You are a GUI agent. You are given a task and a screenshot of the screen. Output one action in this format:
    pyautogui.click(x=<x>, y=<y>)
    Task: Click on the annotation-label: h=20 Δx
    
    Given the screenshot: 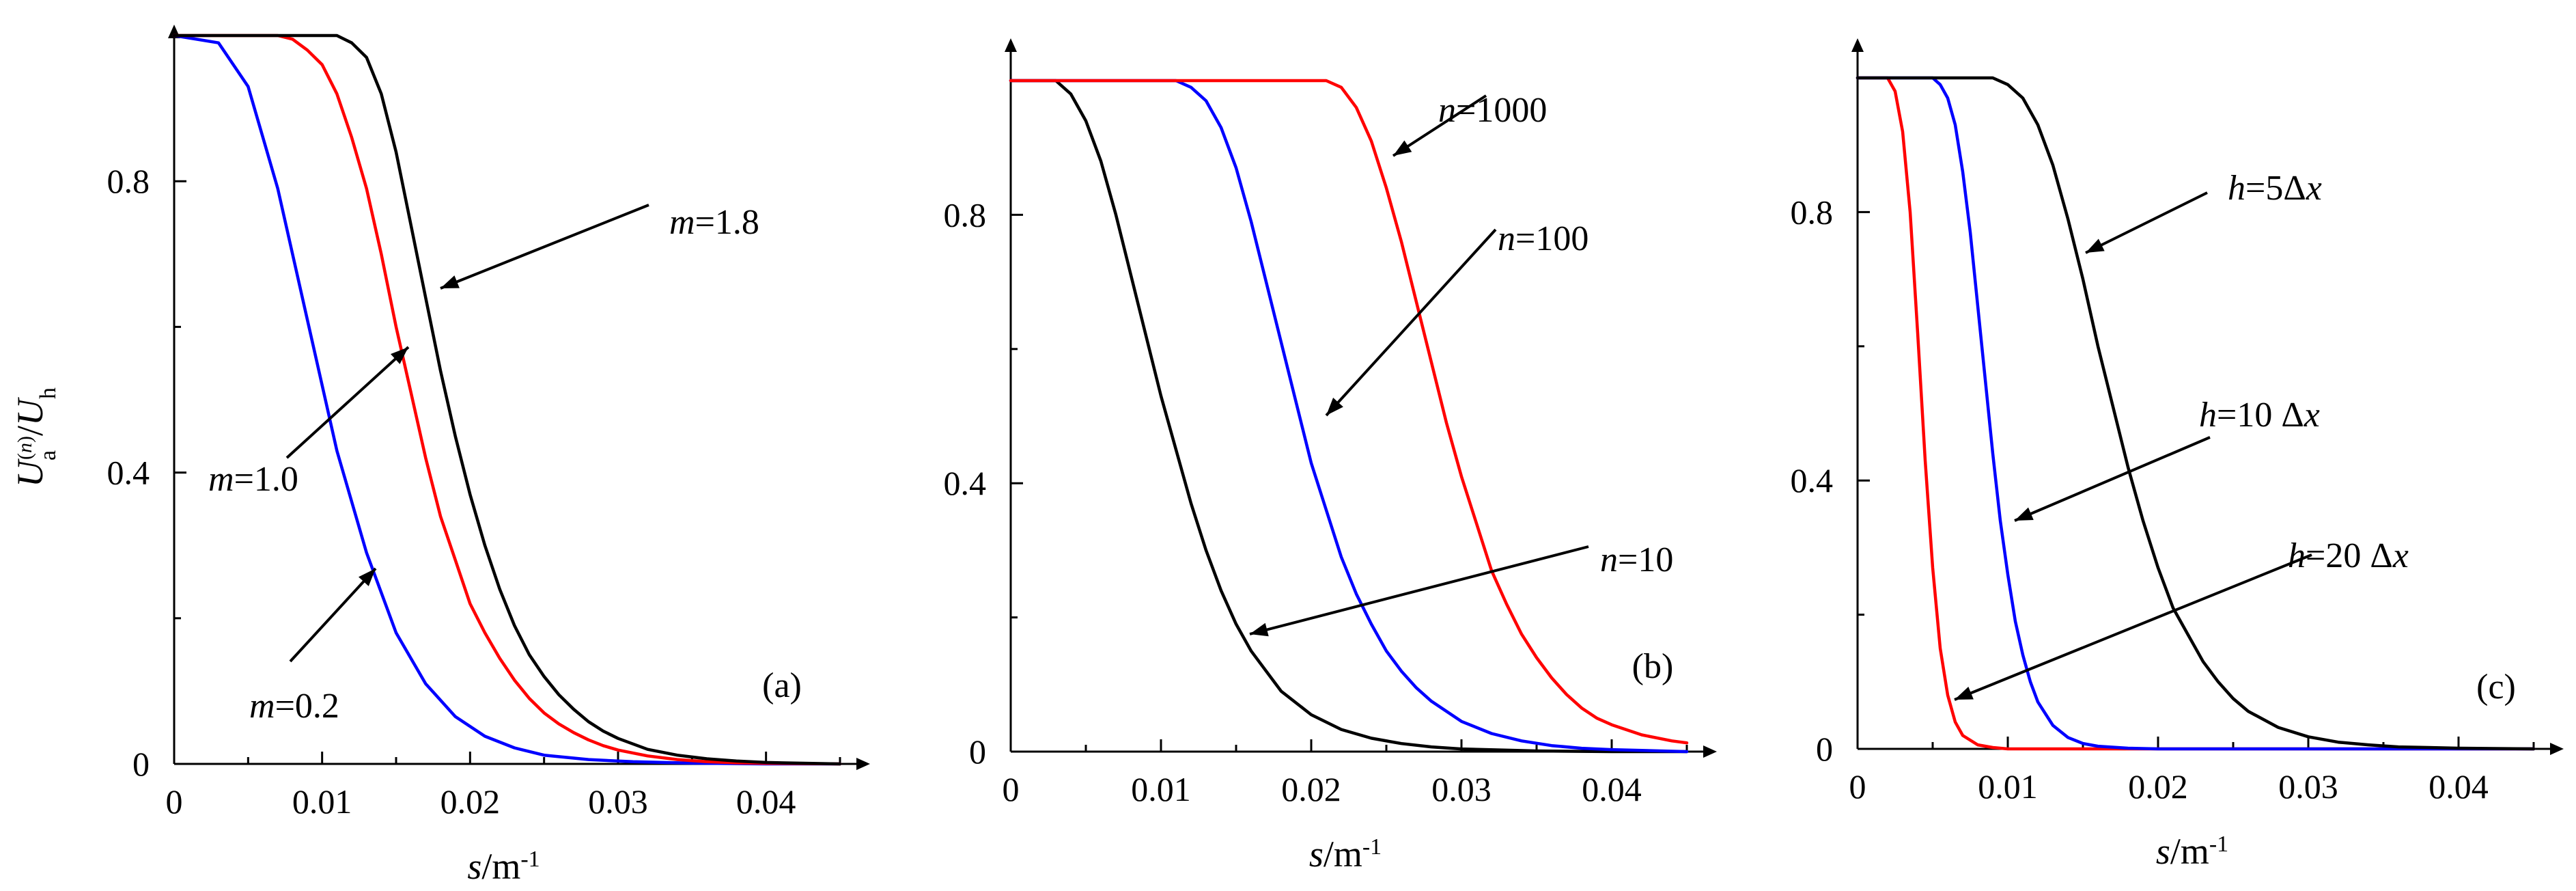 What is the action you would take?
    pyautogui.click(x=2348, y=555)
    